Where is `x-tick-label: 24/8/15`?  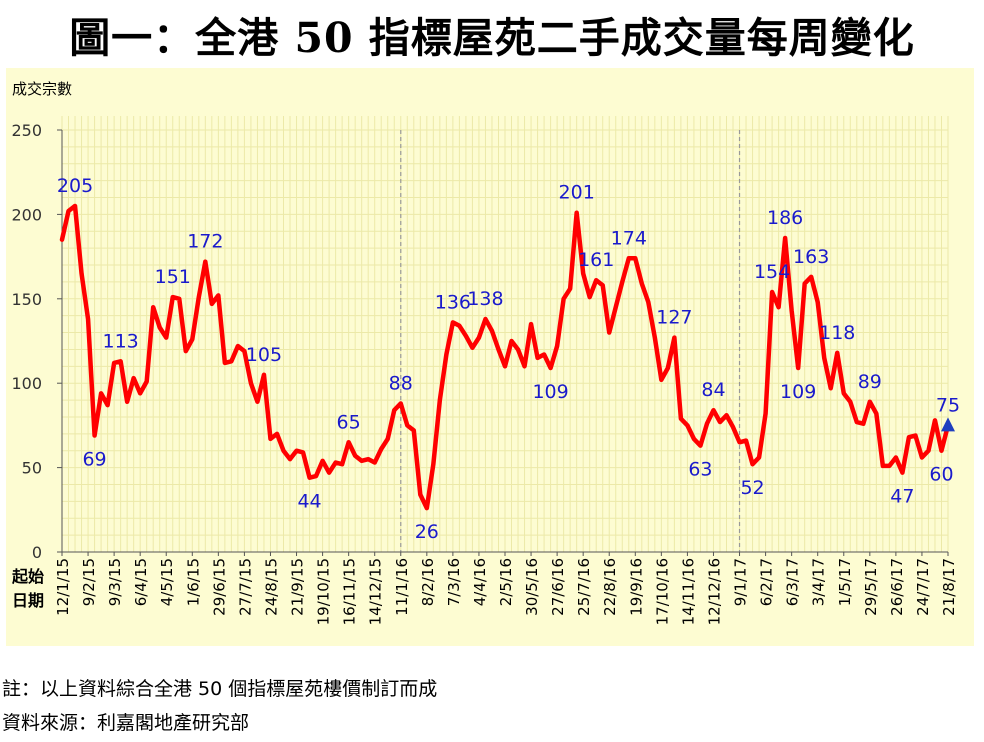 x-tick-label: 24/8/15 is located at coordinates (271, 587).